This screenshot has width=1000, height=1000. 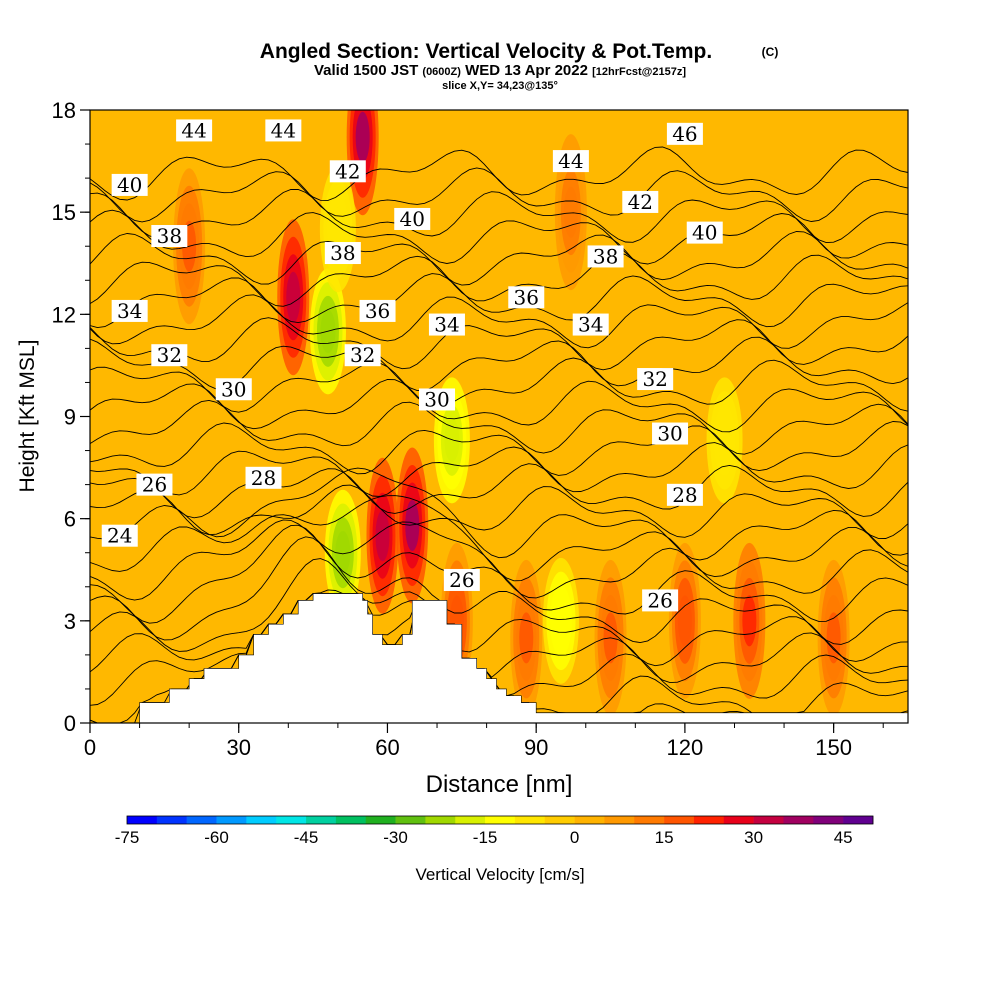 What do you see at coordinates (64, 314) in the screenshot?
I see `y-tick-label: 12` at bounding box center [64, 314].